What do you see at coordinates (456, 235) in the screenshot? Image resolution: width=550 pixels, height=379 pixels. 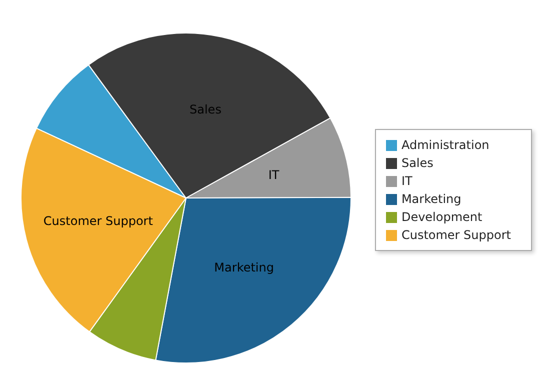 I see `legend-label: Customer Support` at bounding box center [456, 235].